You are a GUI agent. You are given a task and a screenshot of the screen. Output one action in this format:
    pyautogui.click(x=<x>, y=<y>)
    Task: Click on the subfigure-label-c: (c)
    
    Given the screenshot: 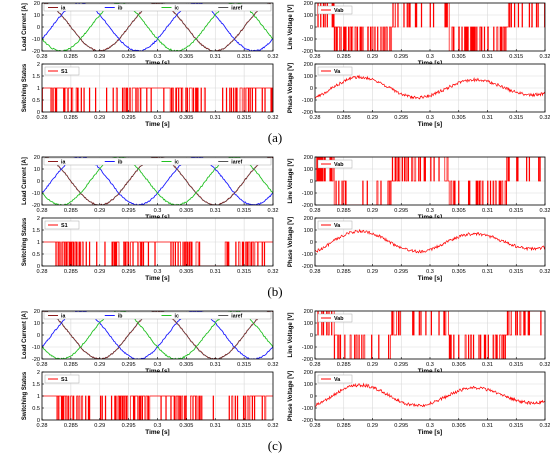 What is the action you would take?
    pyautogui.click(x=275, y=445)
    